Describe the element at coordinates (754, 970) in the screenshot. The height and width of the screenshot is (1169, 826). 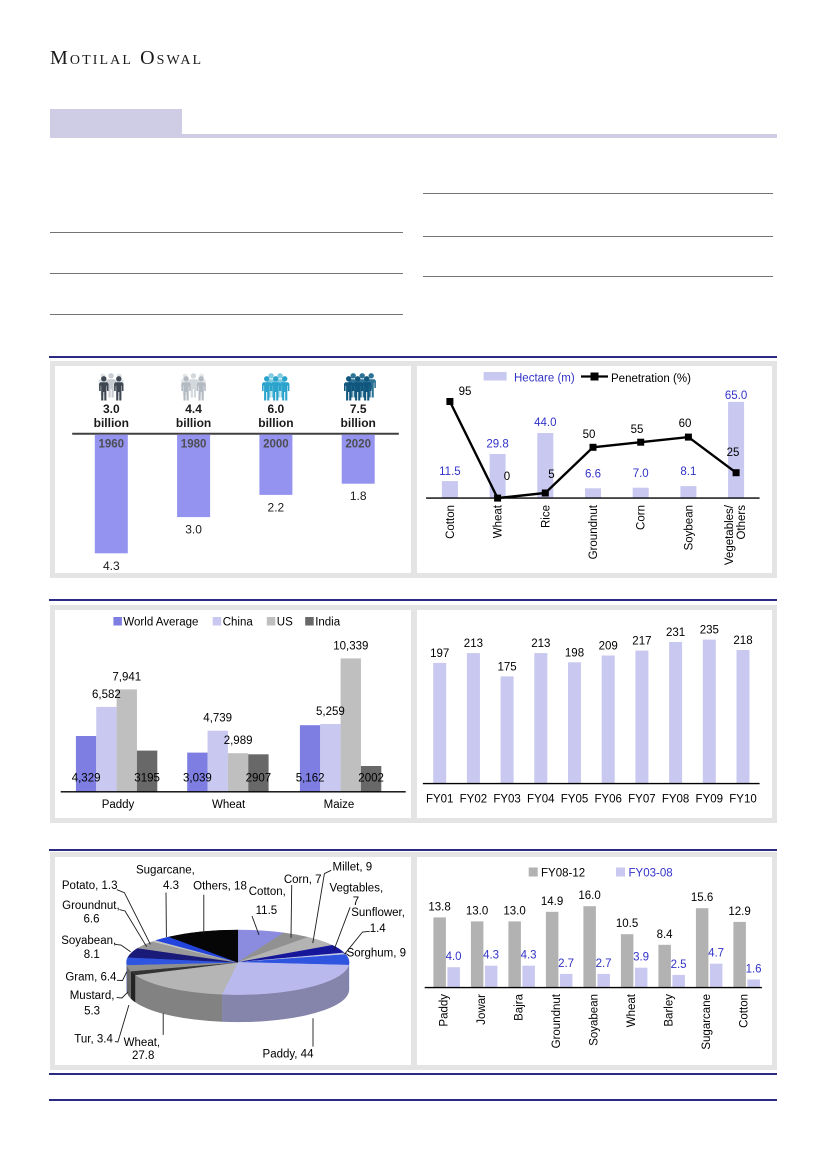
I see `svg-text: 1.6` at that location.